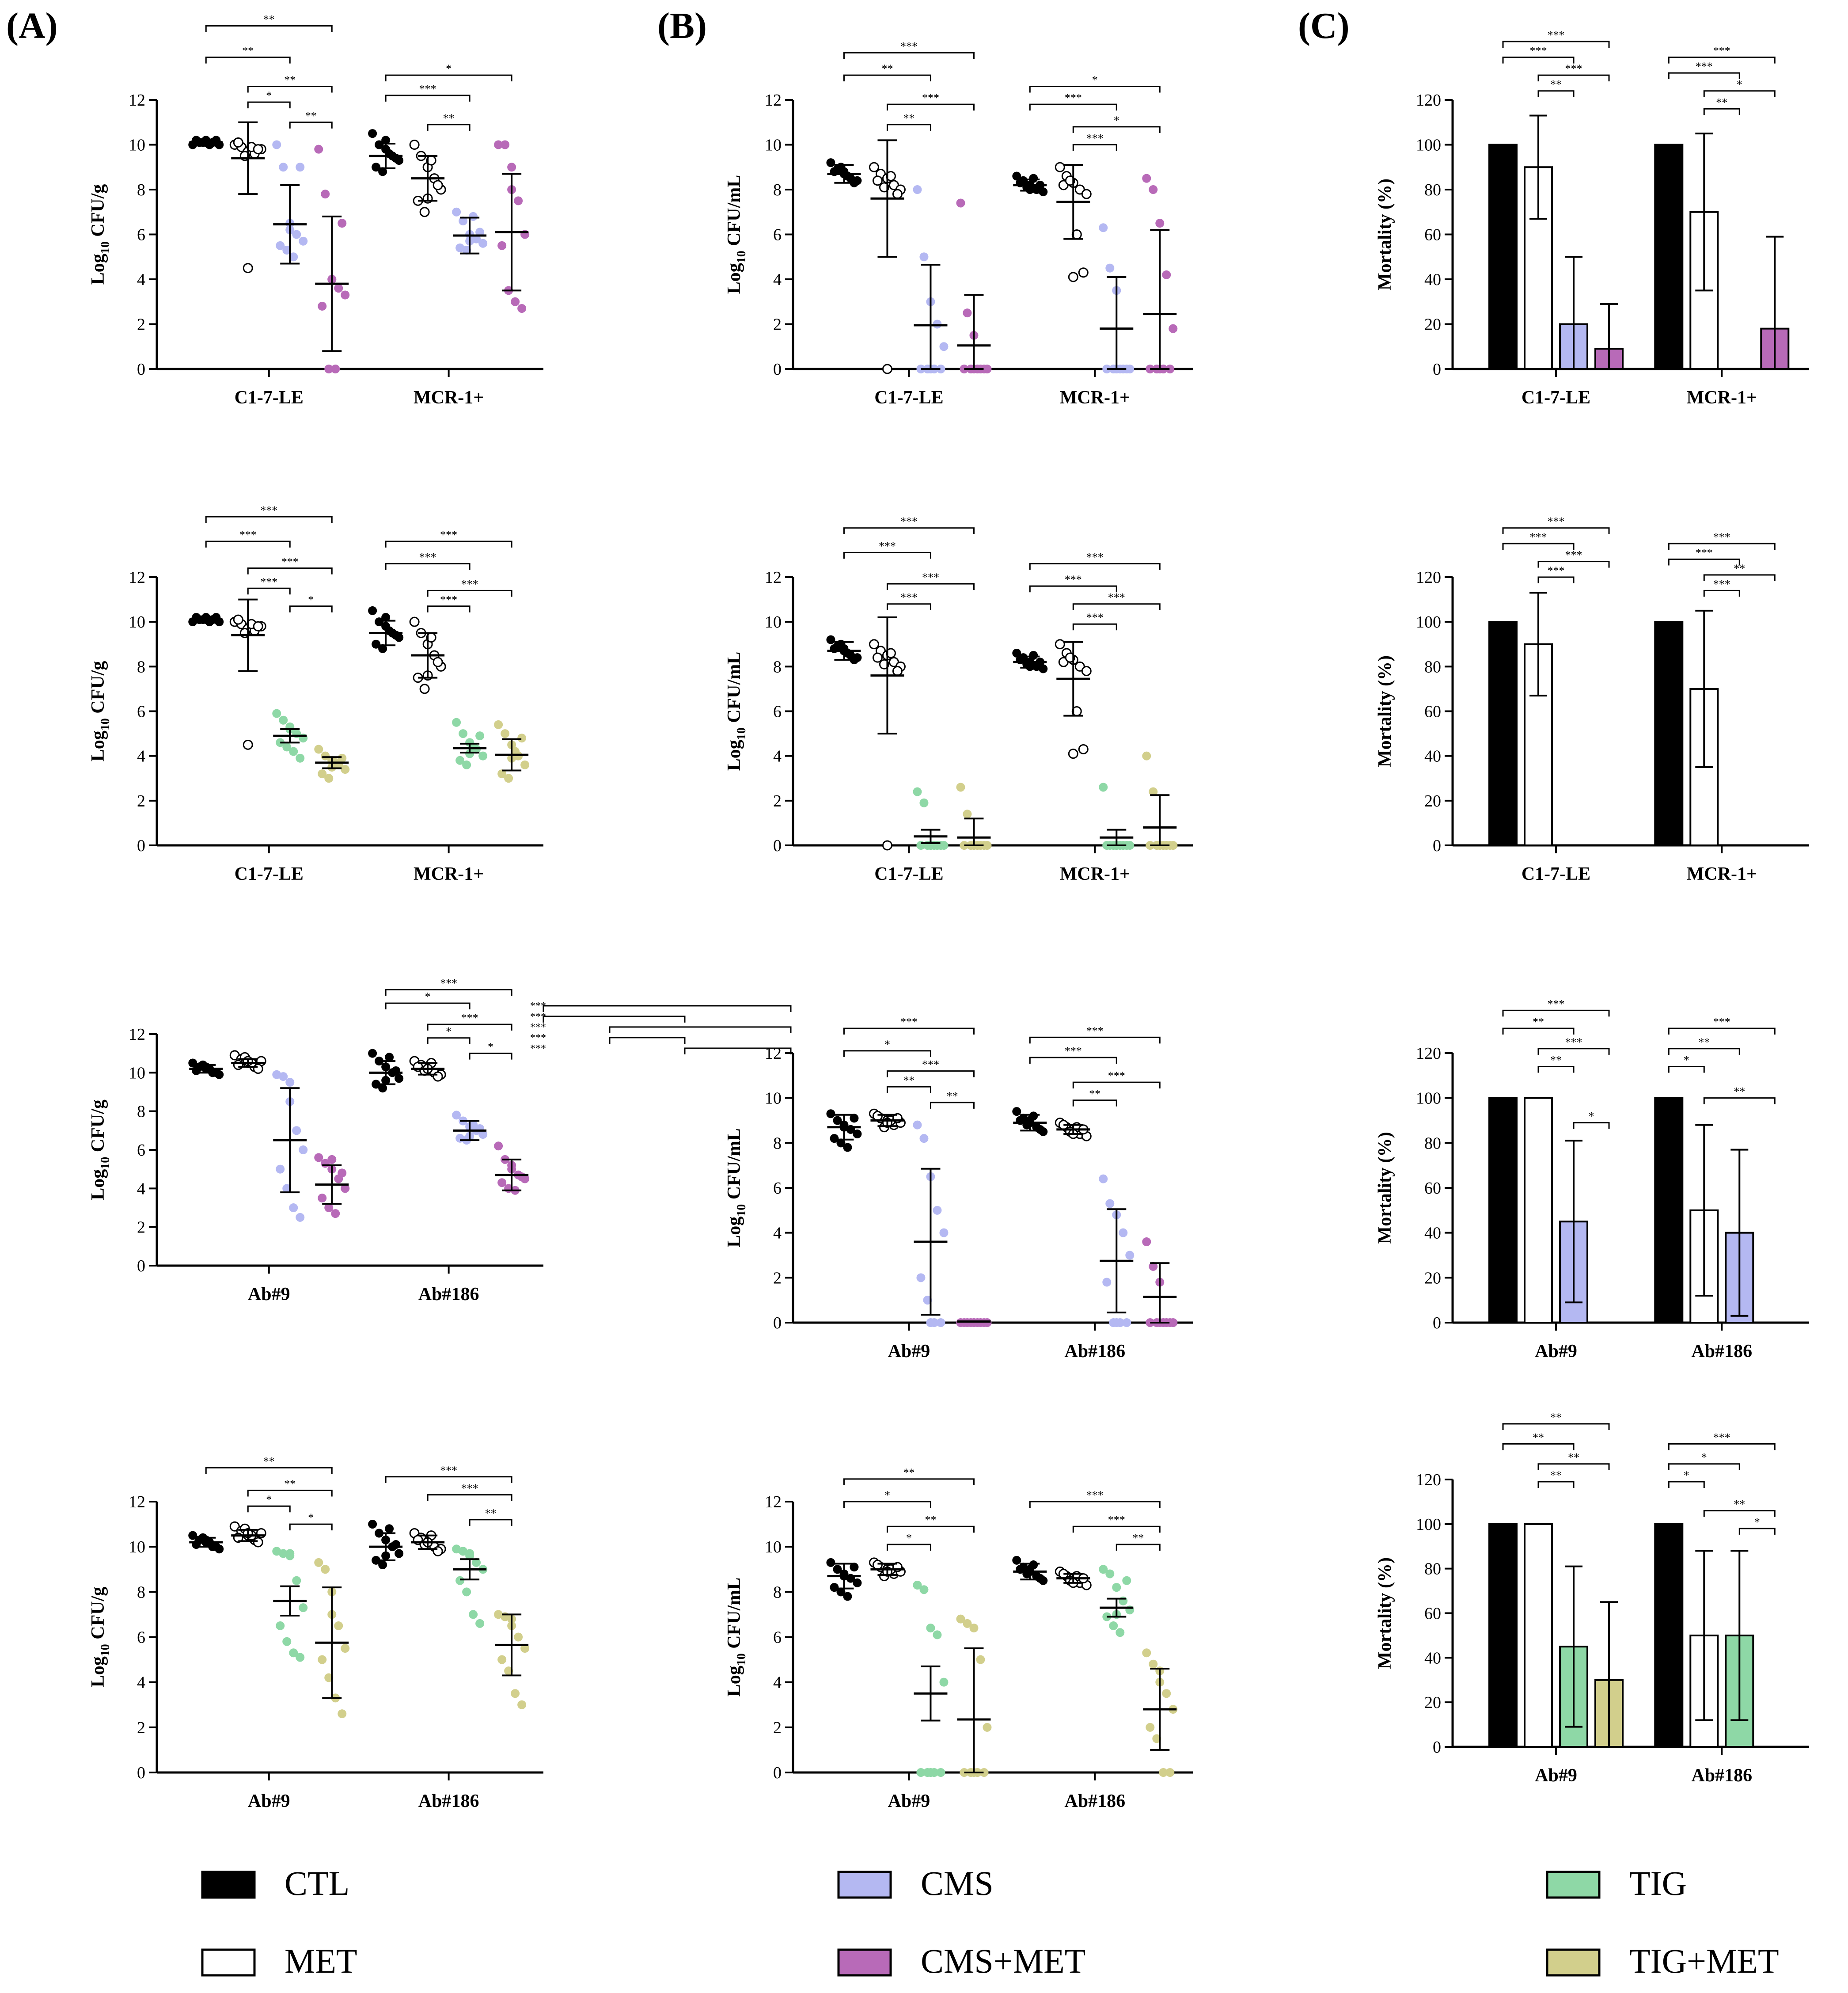 The image size is (1848, 1993). What do you see at coordinates (321, 1961) in the screenshot?
I see `legend-label-met: MET` at bounding box center [321, 1961].